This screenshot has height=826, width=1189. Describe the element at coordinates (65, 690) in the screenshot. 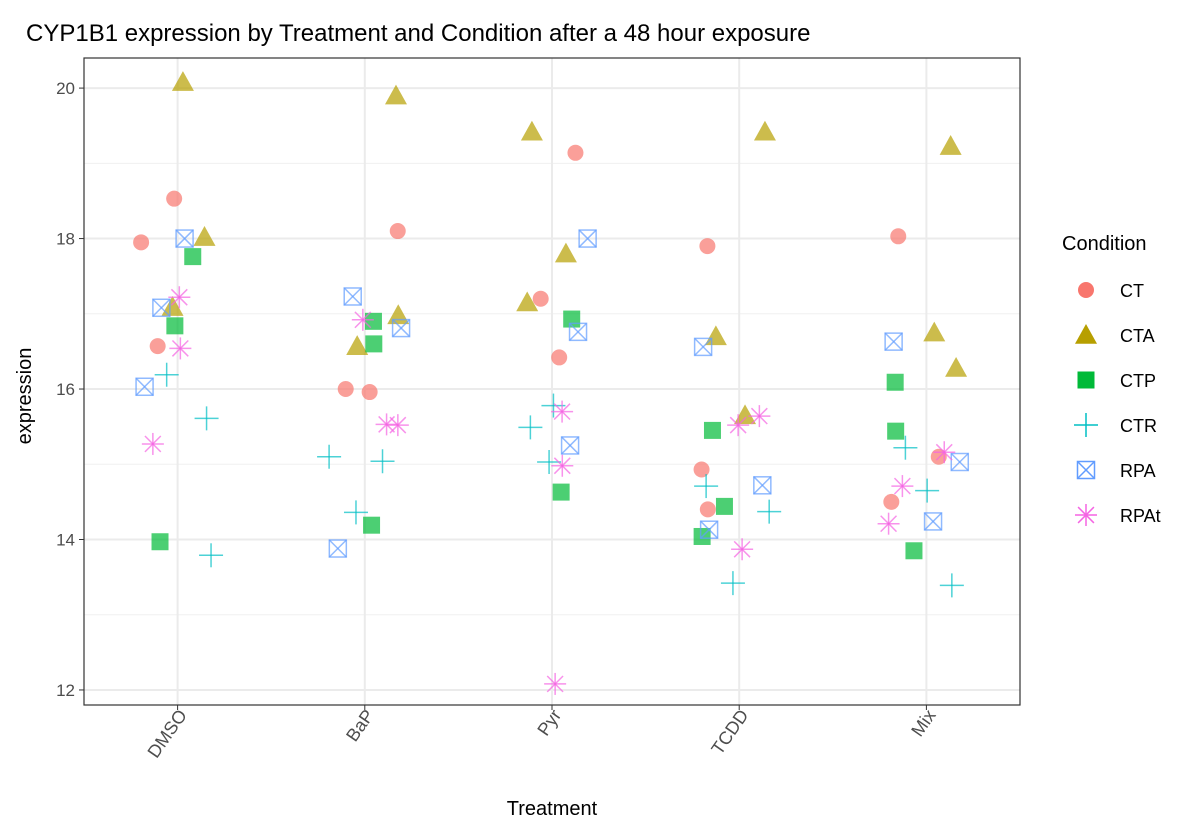

I see `y-tick-label: 12` at that location.